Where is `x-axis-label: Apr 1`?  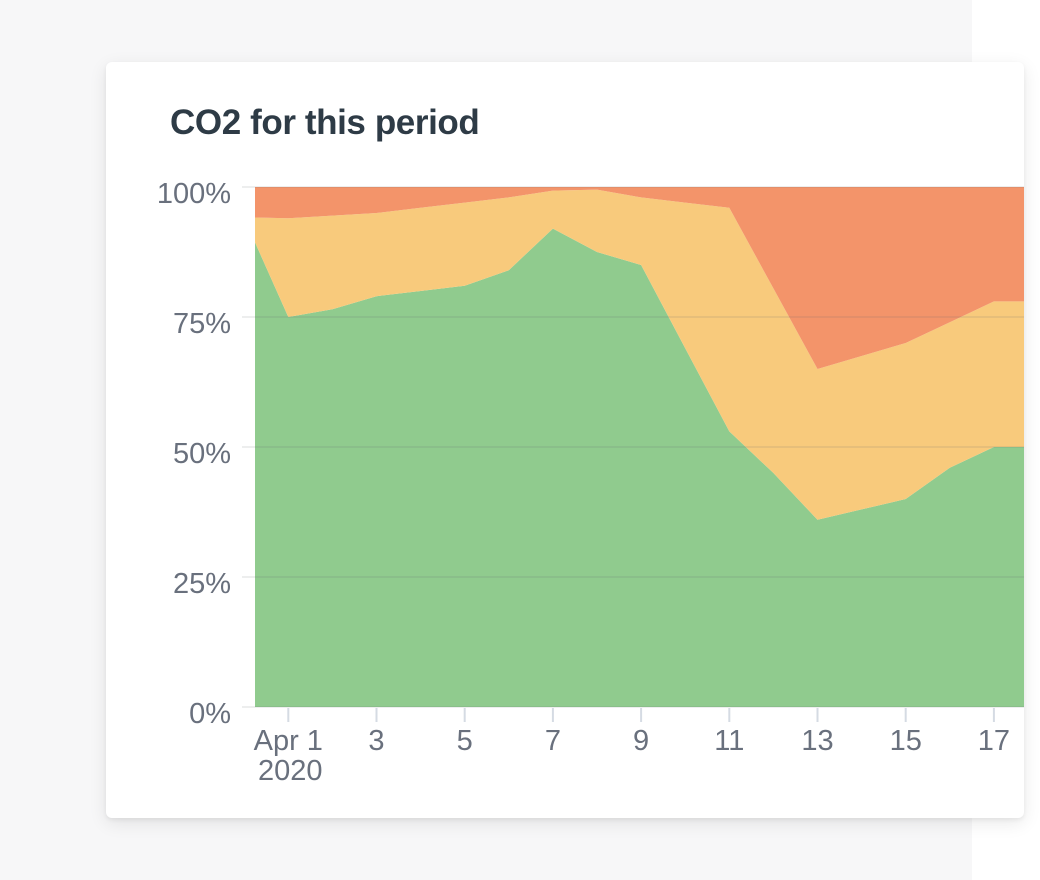 x-axis-label: Apr 1 is located at coordinates (288, 741).